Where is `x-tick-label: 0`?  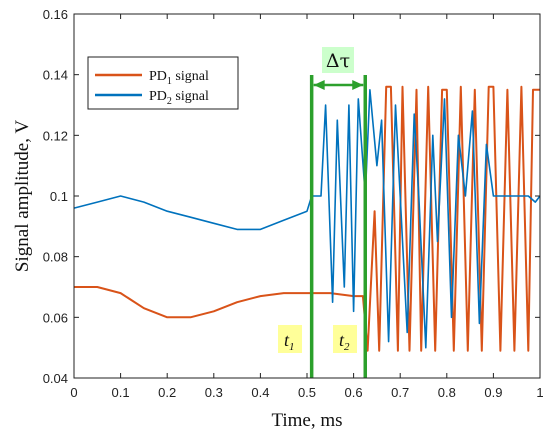 x-tick-label: 0 is located at coordinates (73, 392).